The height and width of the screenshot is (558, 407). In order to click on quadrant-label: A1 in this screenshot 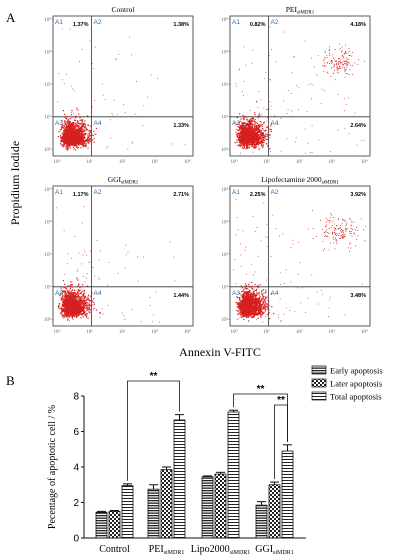, I will do `click(236, 22)`.